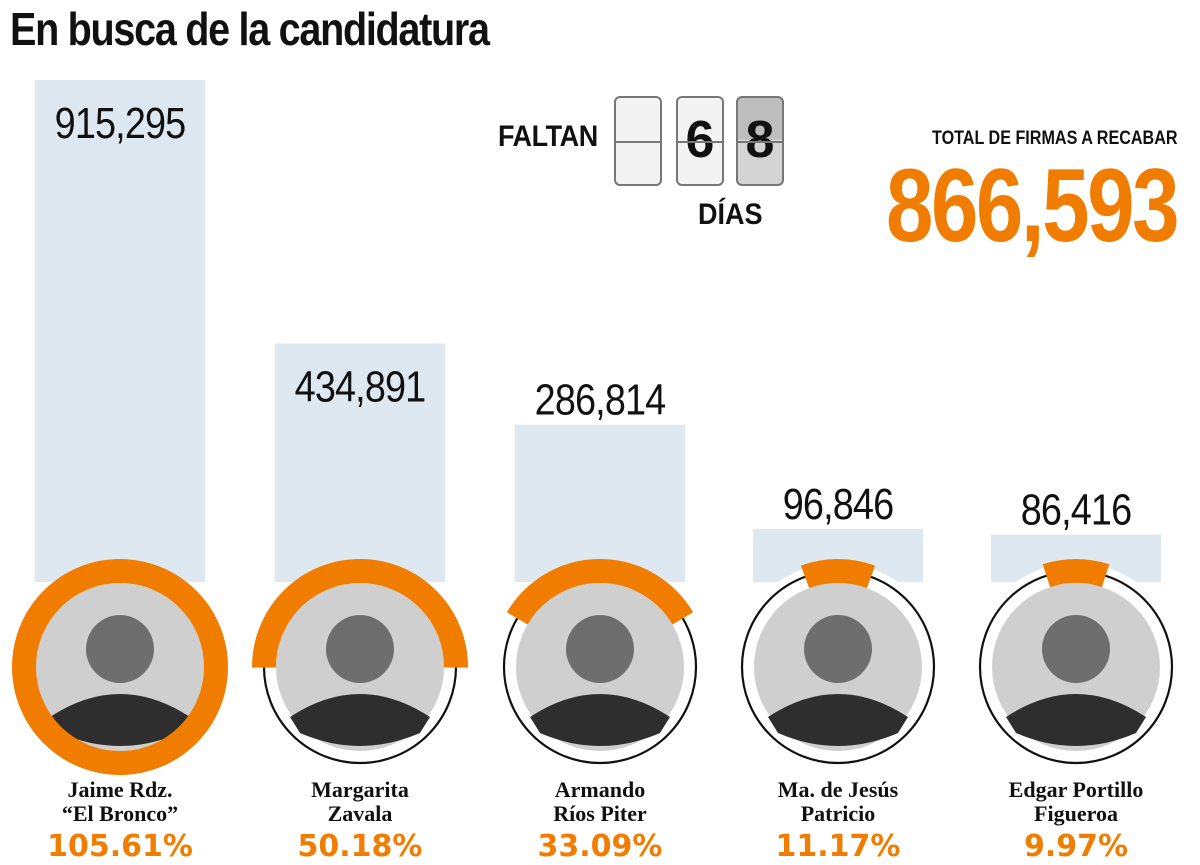 Image resolution: width=1200 pixels, height=865 pixels. Describe the element at coordinates (120, 813) in the screenshot. I see `candidate-name-1-line-2: “El Bronco”` at that location.